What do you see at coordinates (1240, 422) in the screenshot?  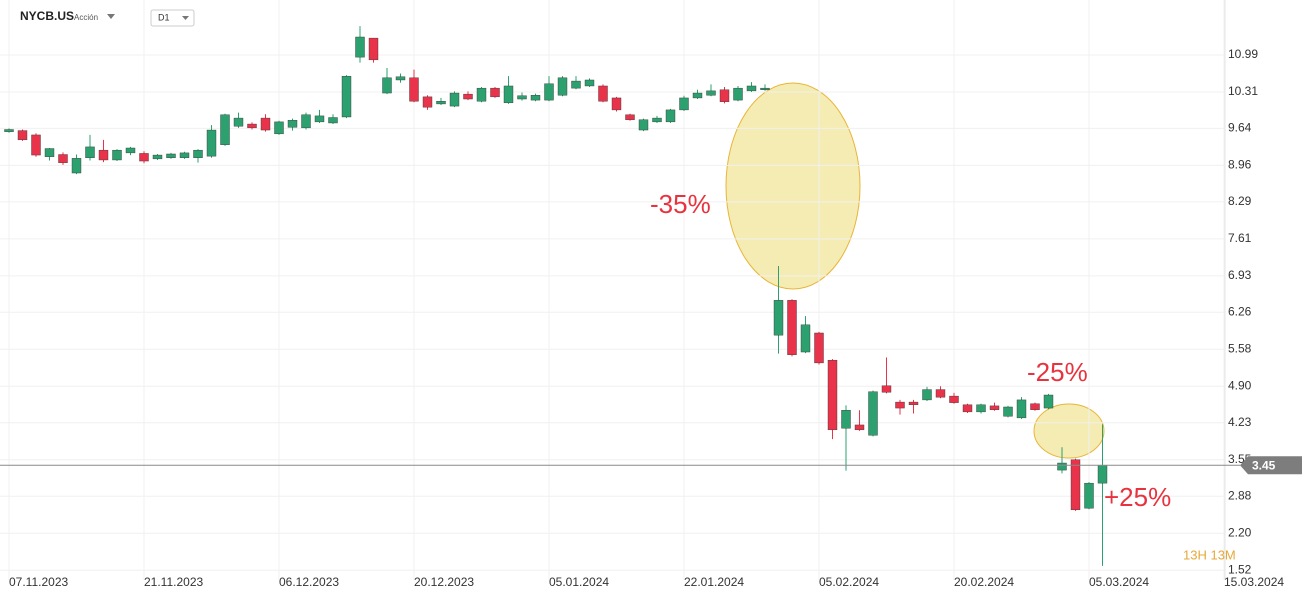 I see `y-tick-label: 4.23` at bounding box center [1240, 422].